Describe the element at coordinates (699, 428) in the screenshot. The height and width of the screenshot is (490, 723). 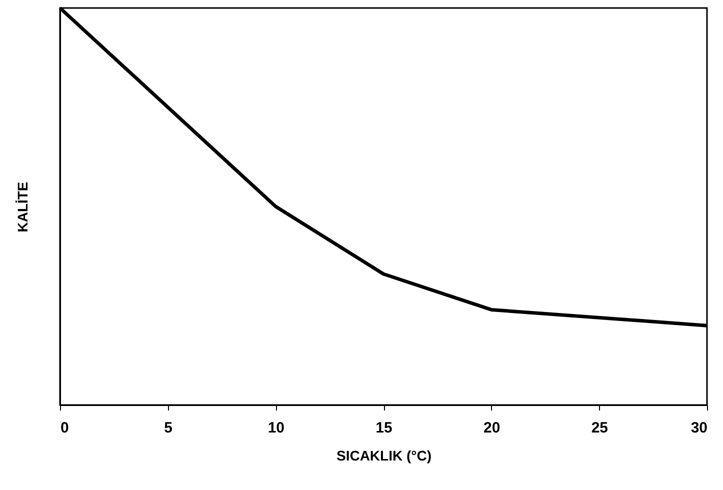
I see `x-tick-label: 30` at that location.